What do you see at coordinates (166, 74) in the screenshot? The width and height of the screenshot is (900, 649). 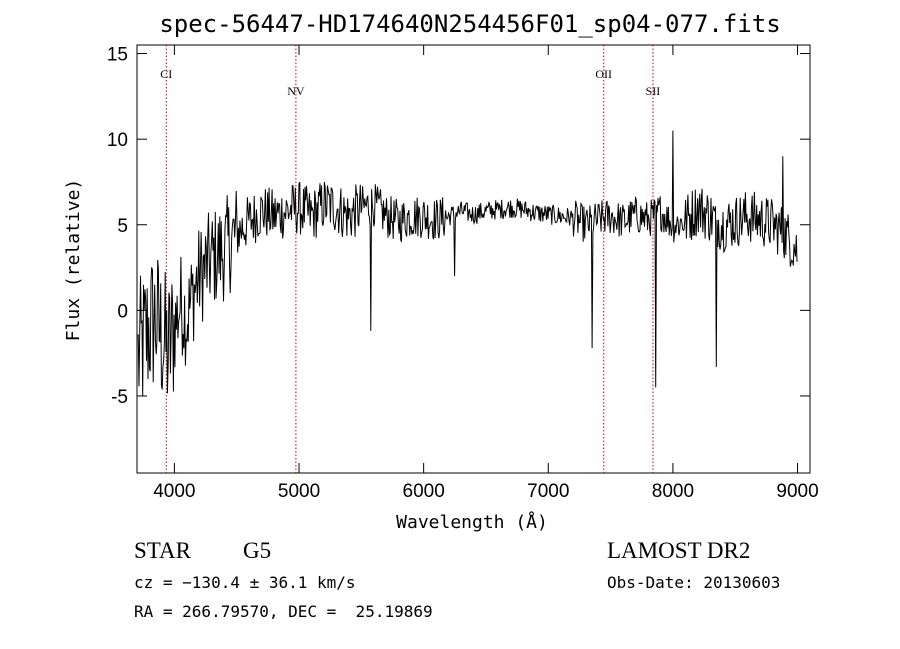 I see `line-marker-label: CI` at bounding box center [166, 74].